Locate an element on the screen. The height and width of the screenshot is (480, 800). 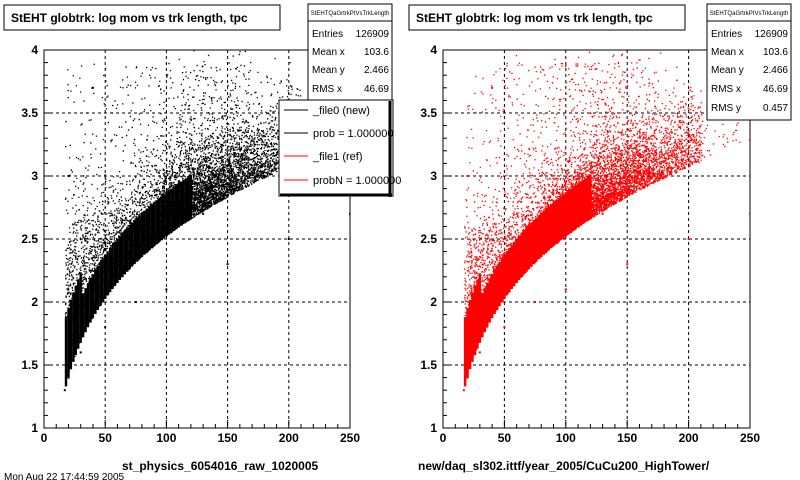
left-x-tick-label: 250 is located at coordinates (350, 438).